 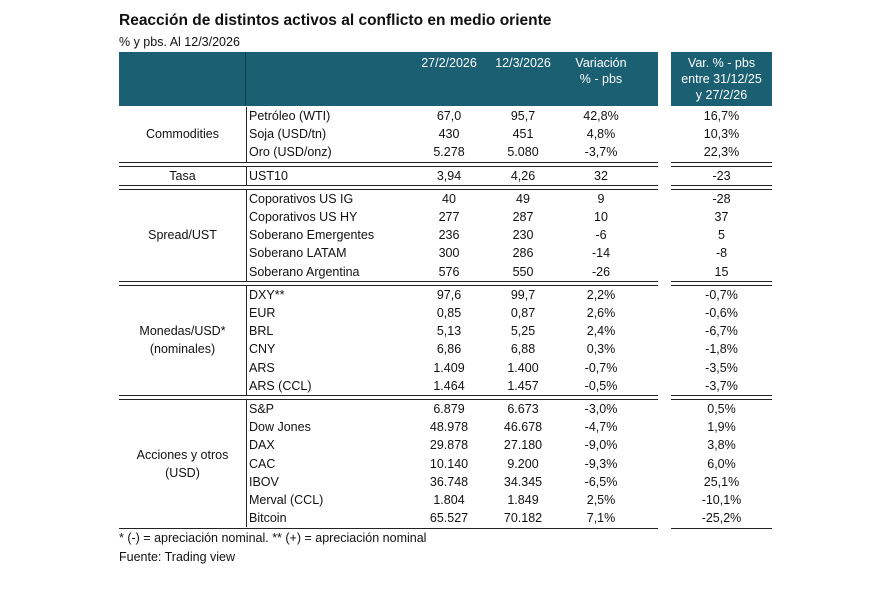 I want to click on variacion: 2,2%, so click(x=601, y=294).